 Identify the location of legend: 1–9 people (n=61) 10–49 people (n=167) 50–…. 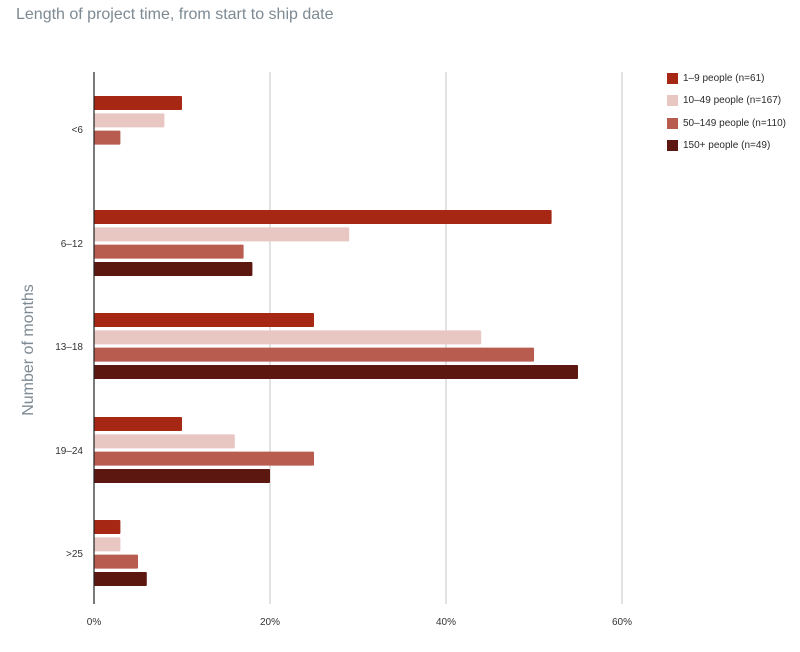
(726, 112).